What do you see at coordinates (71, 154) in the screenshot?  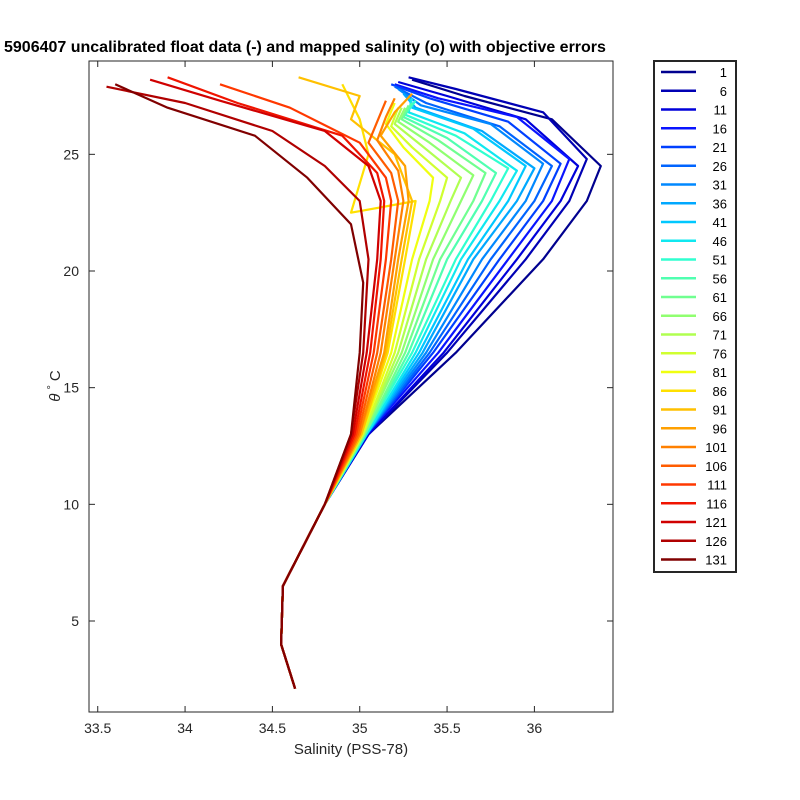 I see `y-tick-label: 25` at bounding box center [71, 154].